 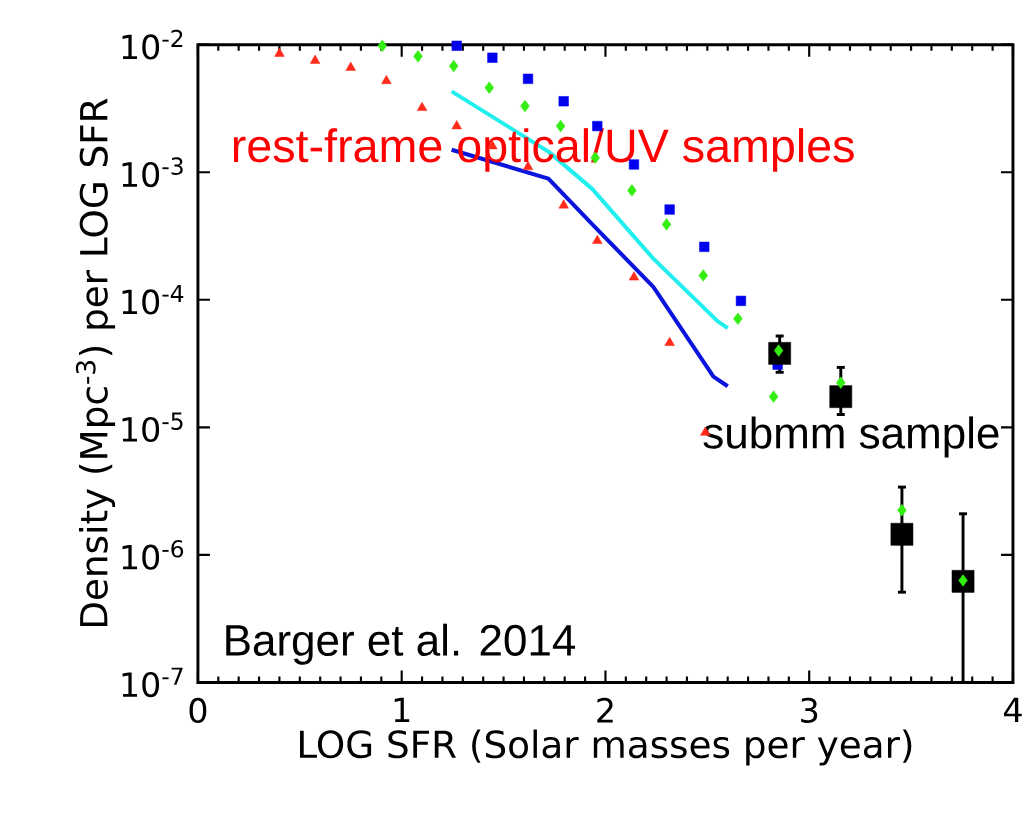 I want to click on x-tick-label: 4, so click(x=1013, y=710).